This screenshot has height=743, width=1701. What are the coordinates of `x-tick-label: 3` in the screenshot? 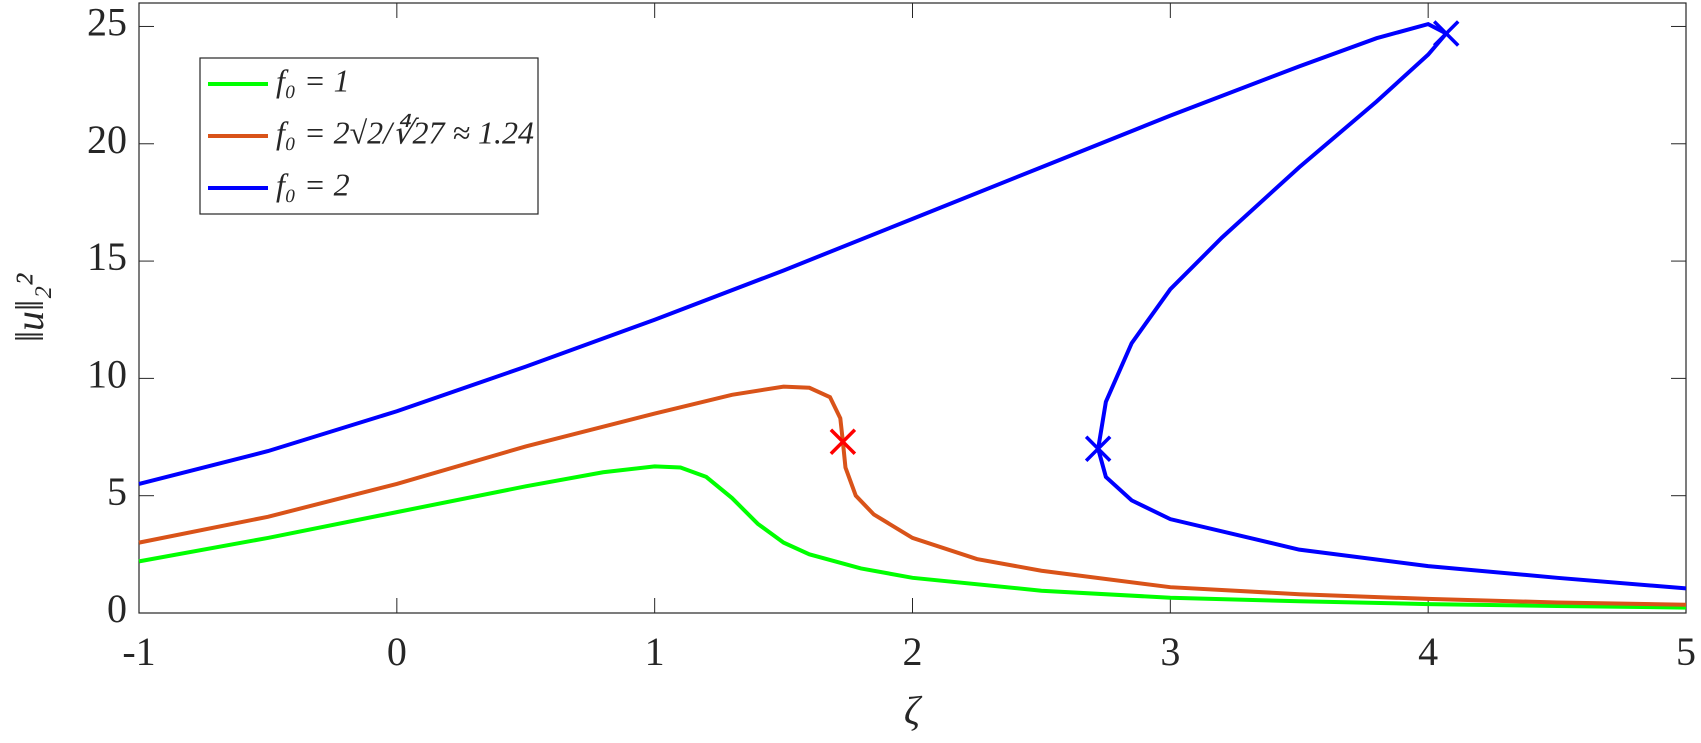 It's located at (1170, 651).